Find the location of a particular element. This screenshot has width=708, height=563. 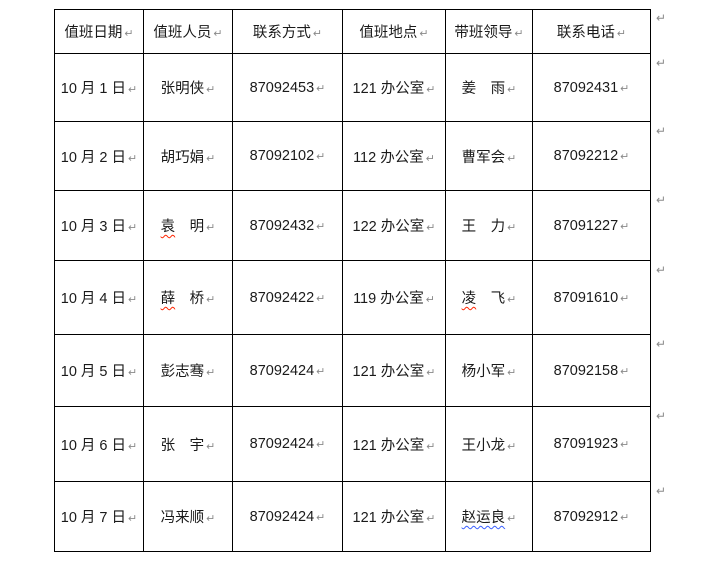

cell-leader: 杨小军 ↵ is located at coordinates (489, 370).